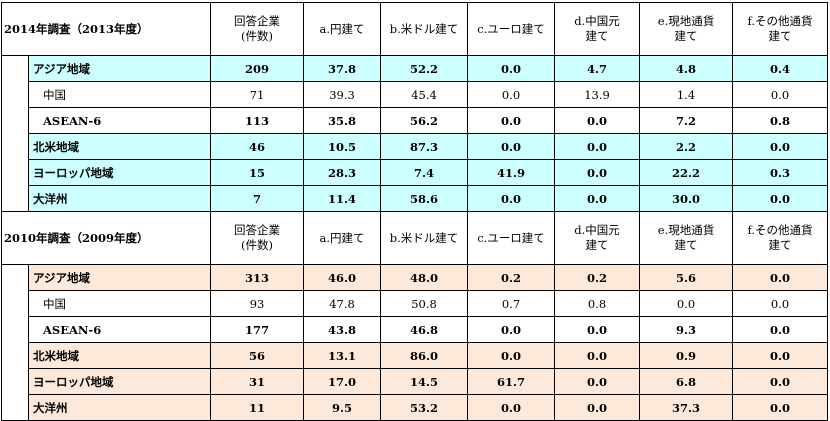  I want to click on value-cell: 0.9, so click(686, 355).